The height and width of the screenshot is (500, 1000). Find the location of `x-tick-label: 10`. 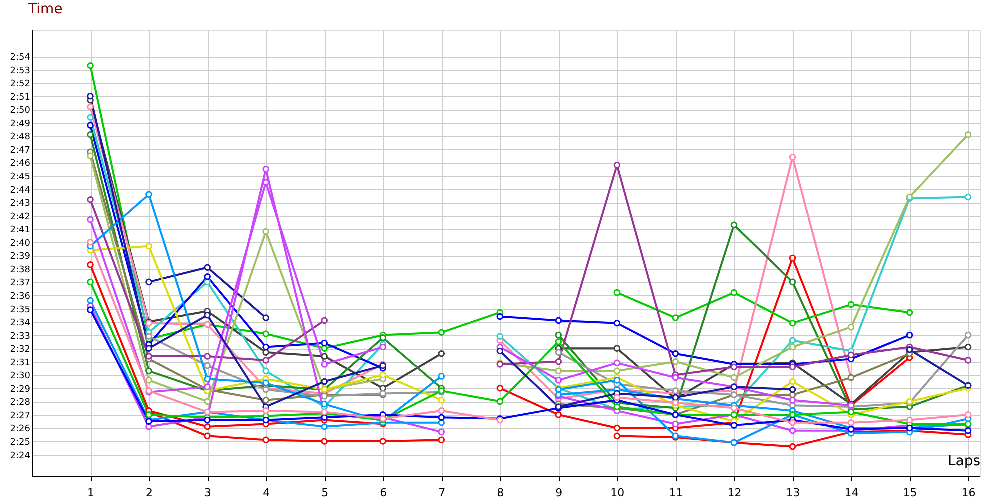

x-tick-label: 10 is located at coordinates (617, 493).